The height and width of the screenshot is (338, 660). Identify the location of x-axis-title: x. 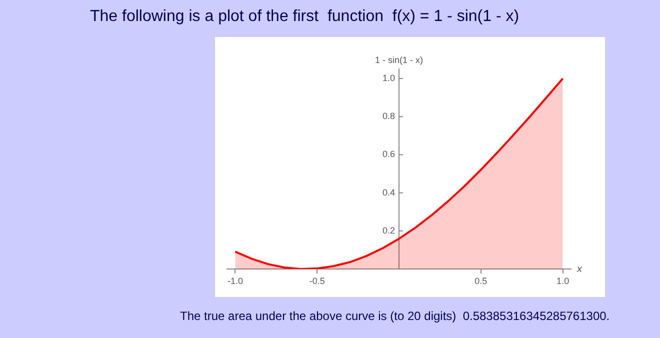
(579, 269).